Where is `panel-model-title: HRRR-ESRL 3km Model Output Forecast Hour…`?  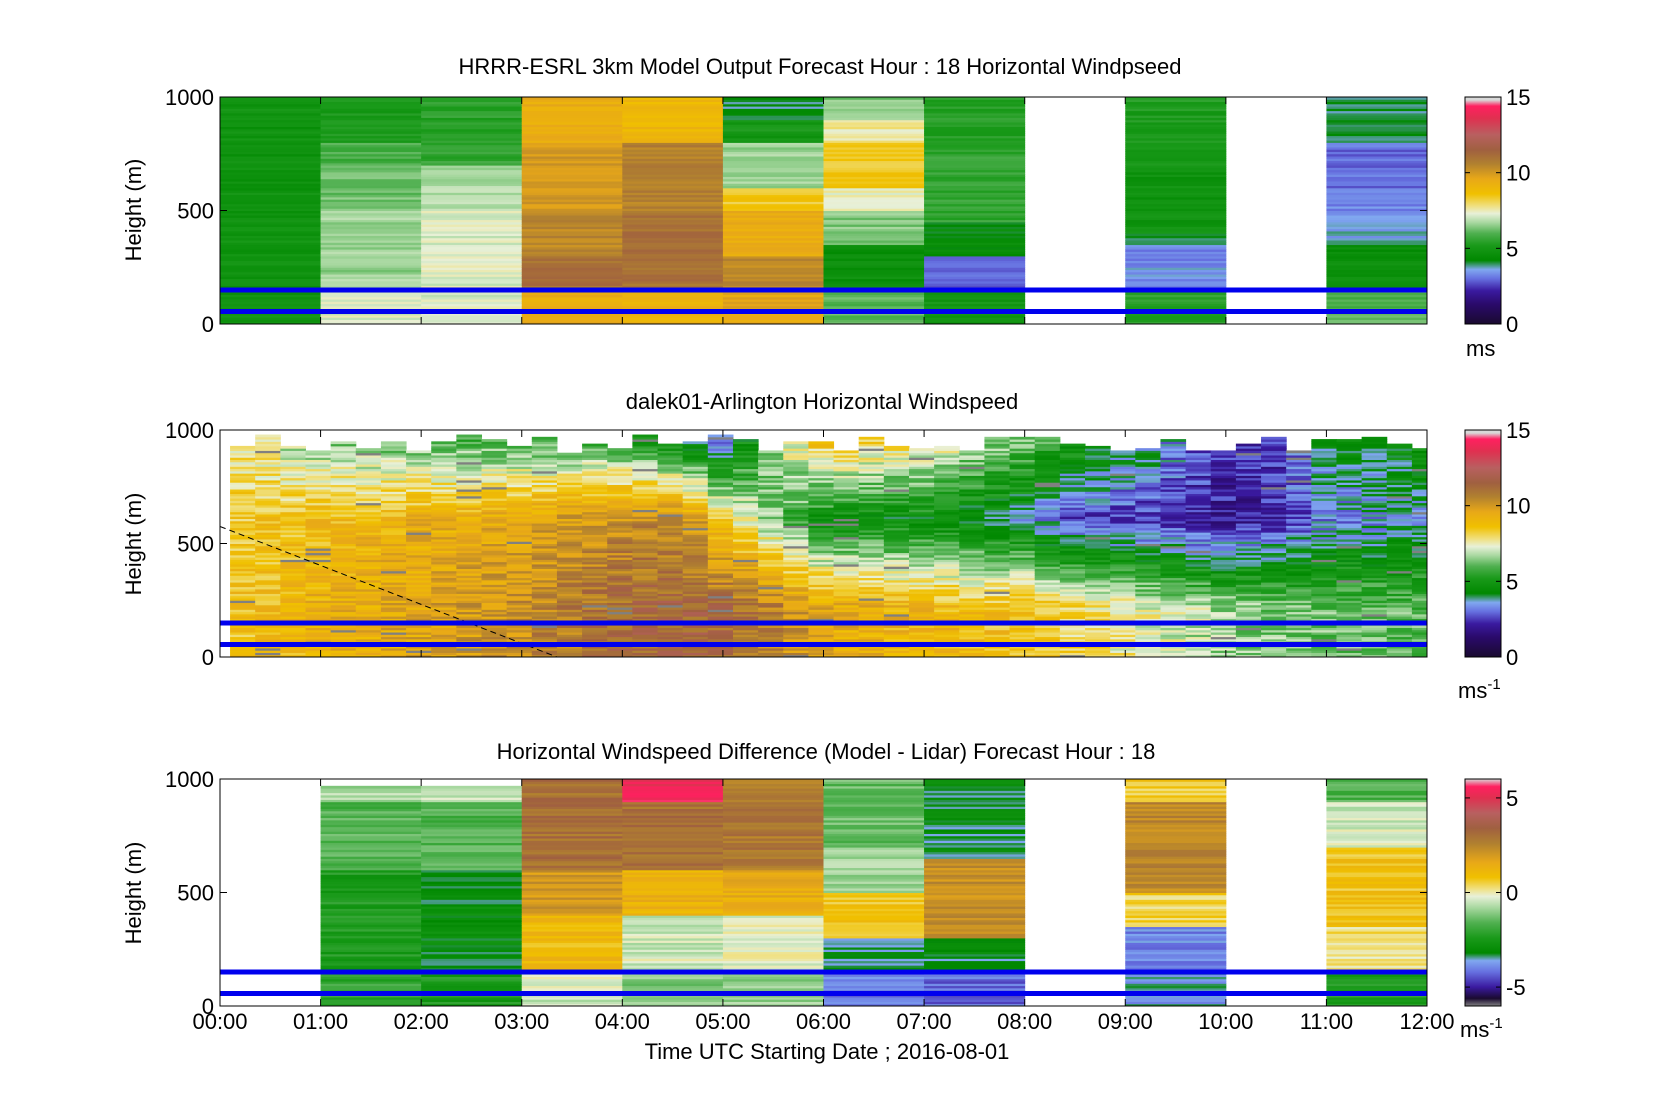 panel-model-title: HRRR-ESRL 3km Model Output Forecast Hour… is located at coordinates (819, 66).